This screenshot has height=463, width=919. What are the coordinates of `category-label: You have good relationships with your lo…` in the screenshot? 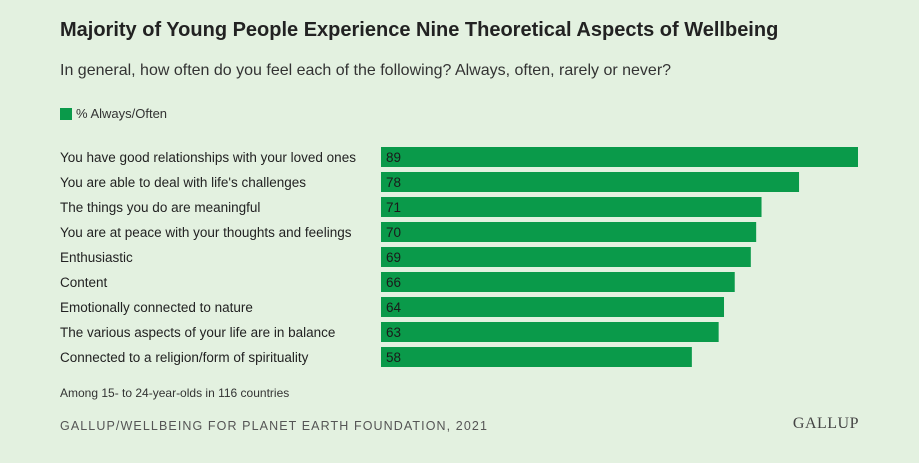 It's located at (208, 157).